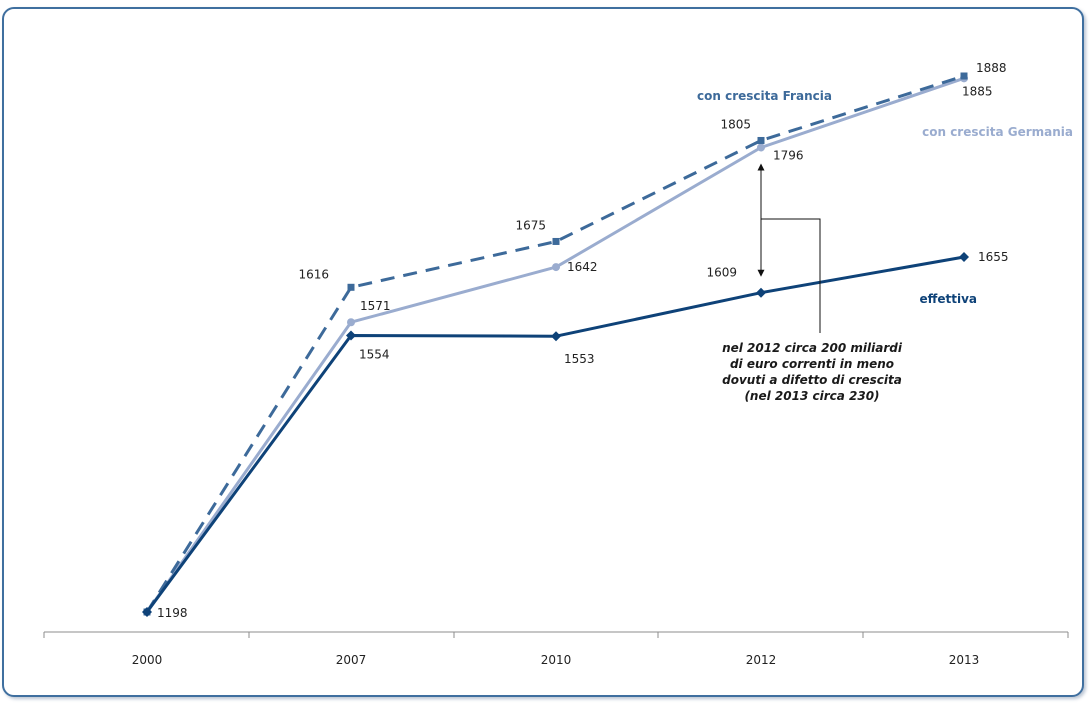 Image resolution: width=1091 pixels, height=708 pixels. I want to click on data-label: 1616, so click(313, 274).